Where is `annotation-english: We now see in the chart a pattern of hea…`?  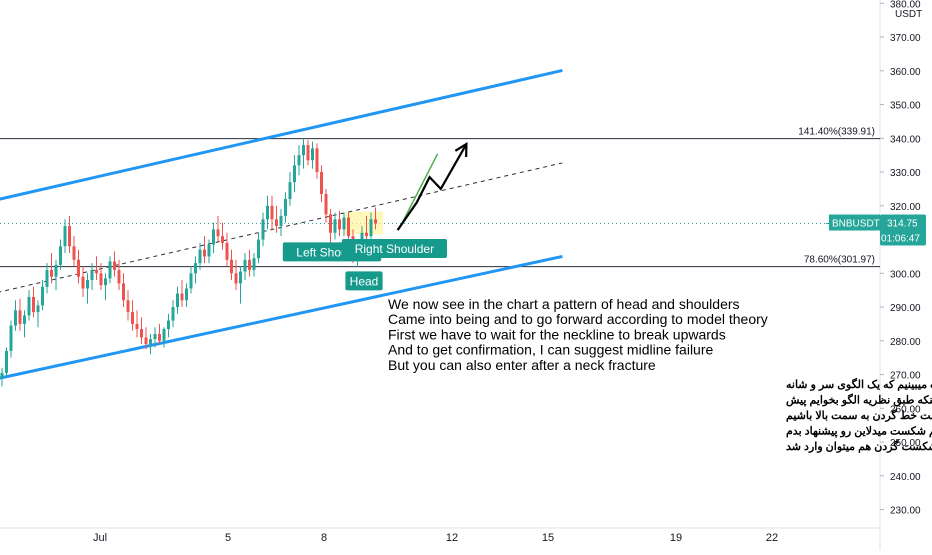 annotation-english: We now see in the chart a pattern of hea… is located at coordinates (578, 334).